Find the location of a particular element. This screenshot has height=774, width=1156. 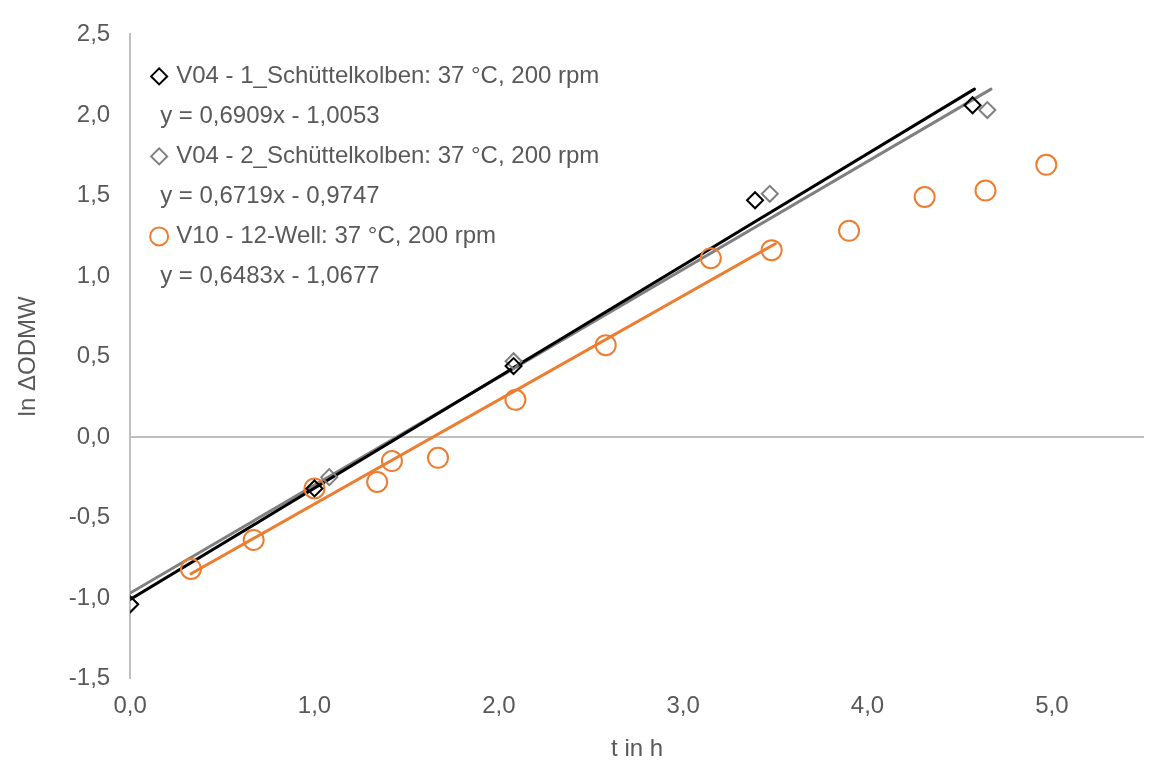

x-tick-label: 0,0 is located at coordinates (130, 705).